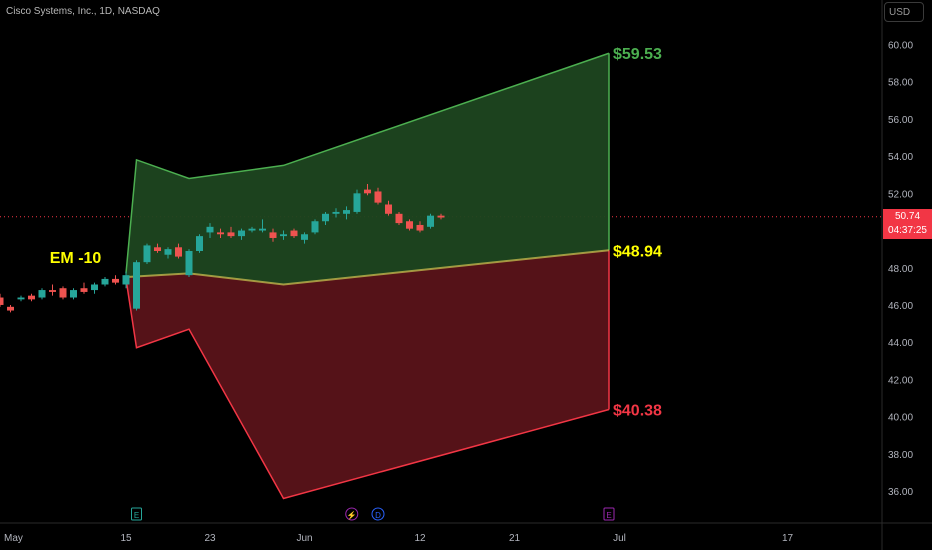 The image size is (932, 550). Describe the element at coordinates (907, 230) in the screenshot. I see `bar-countdown: 04:37:25` at that location.